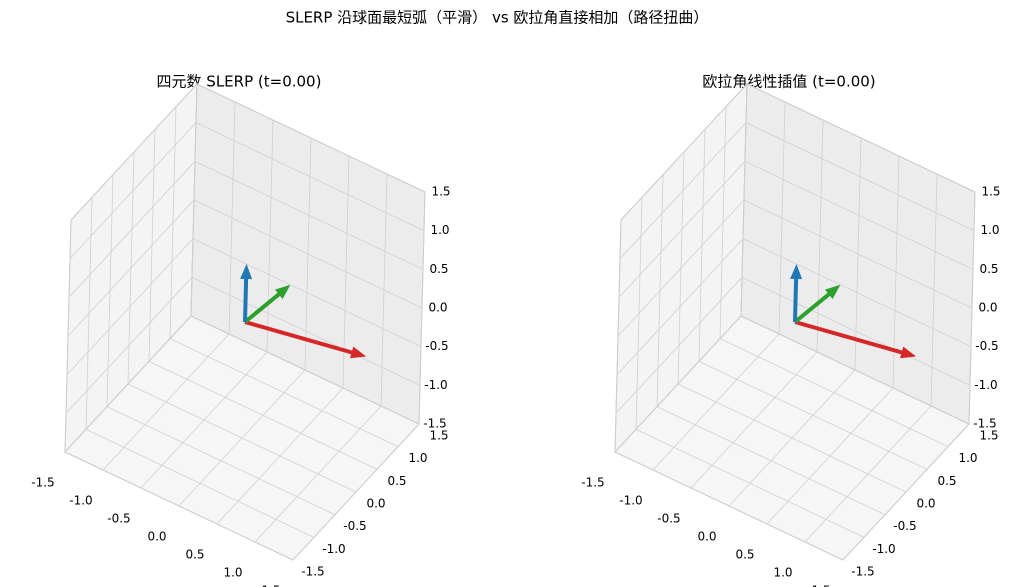  Describe the element at coordinates (239, 82) in the screenshot. I see `subplot-title: 四元数 SLERP (t=0.00)` at that location.